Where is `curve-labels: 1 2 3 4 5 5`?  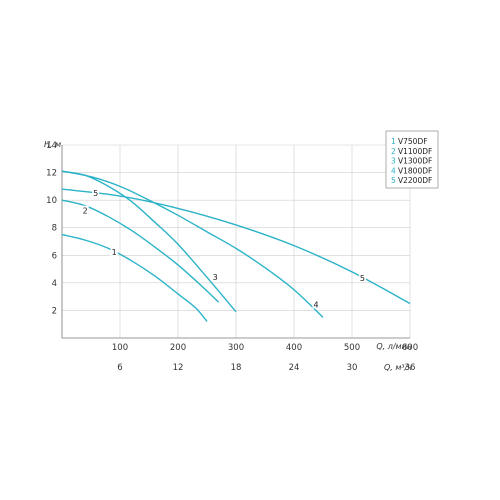
curve-labels: 1 2 3 4 5 5 is located at coordinates (223, 248).